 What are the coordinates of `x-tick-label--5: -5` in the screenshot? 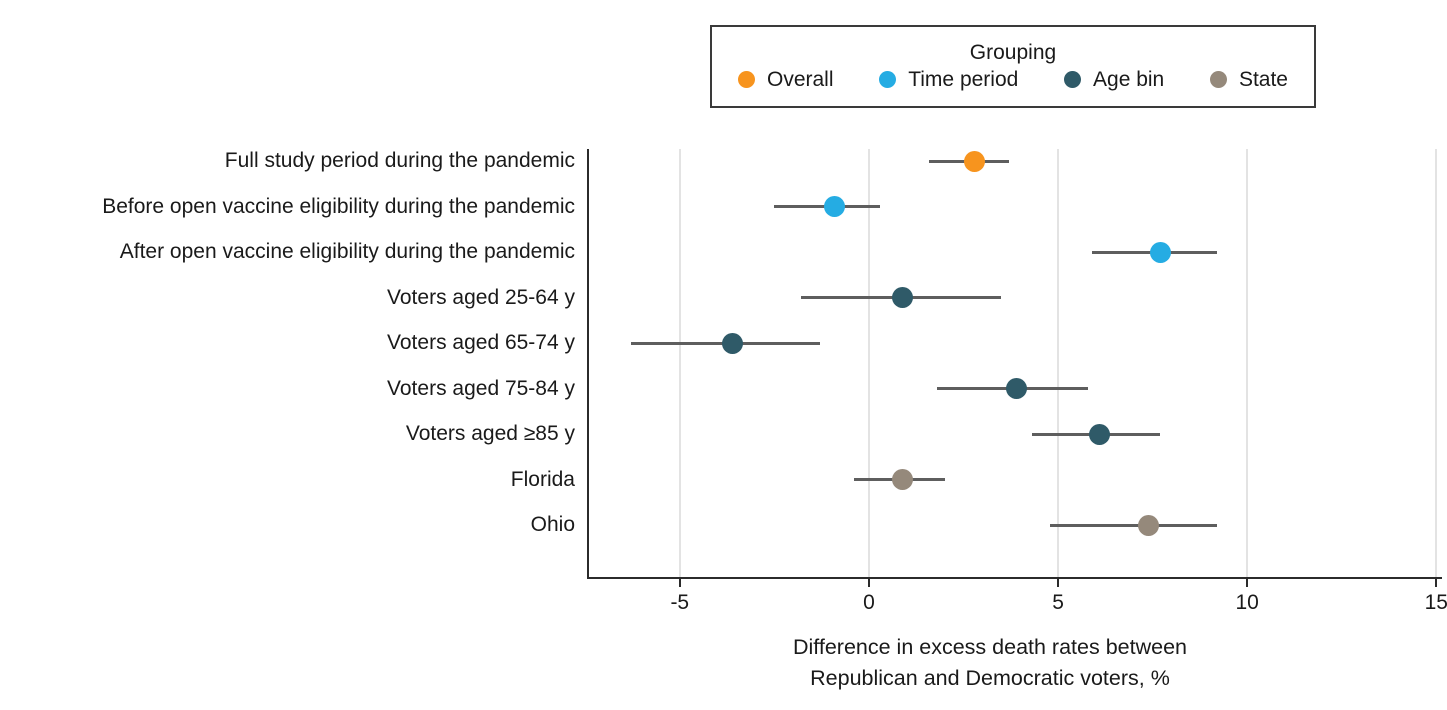 It's located at (680, 602).